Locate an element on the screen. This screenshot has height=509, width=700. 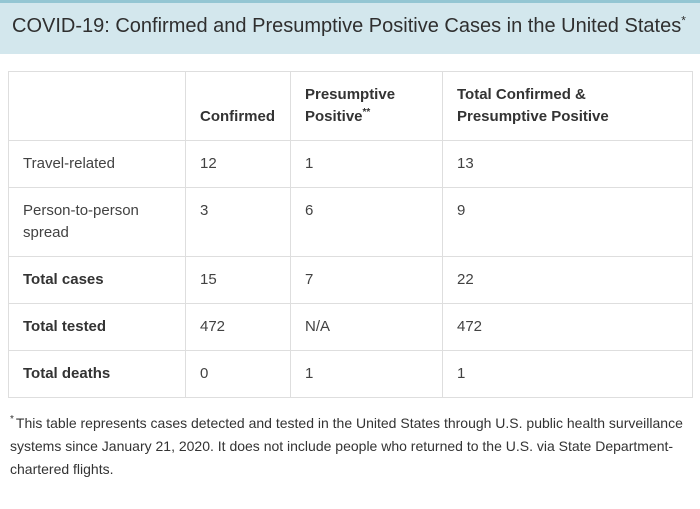
header-cell-confirmed: Confirmed is located at coordinates (238, 106).